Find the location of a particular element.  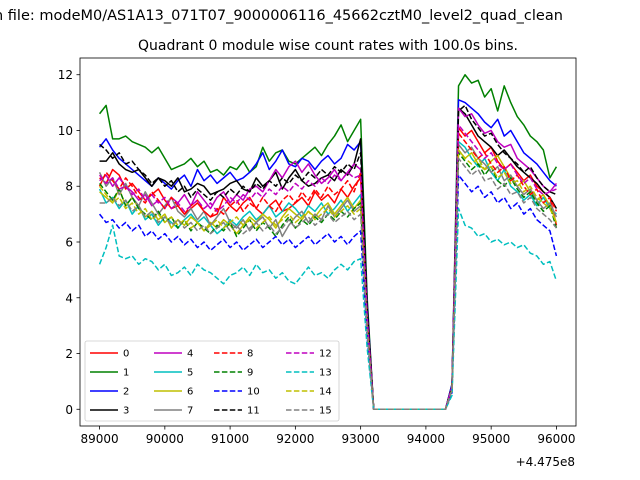

x-tick-label: 95000 is located at coordinates (491, 439).